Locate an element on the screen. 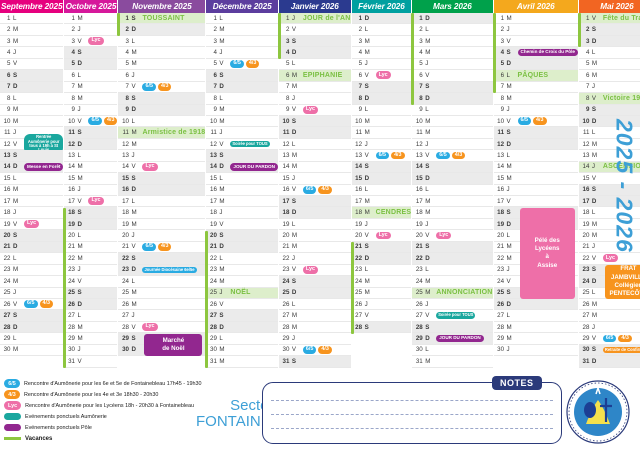 Image resolution: width=640 pixels, height=452 pixels. day-row is located at coordinates (32, 362).